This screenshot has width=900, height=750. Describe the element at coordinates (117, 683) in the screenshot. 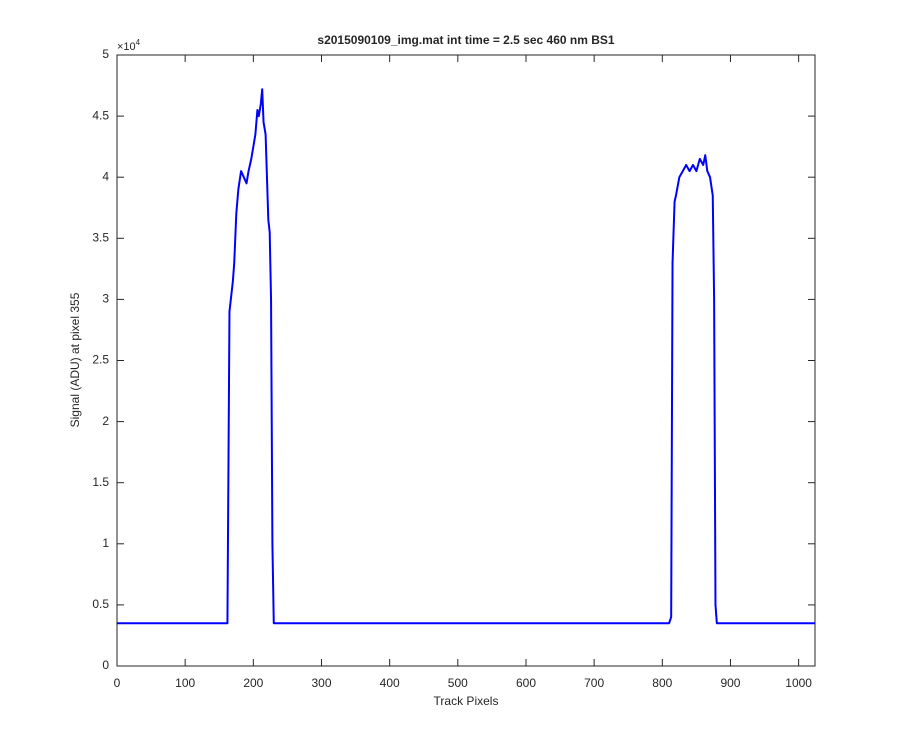

I see `x-tick-label: 0` at that location.